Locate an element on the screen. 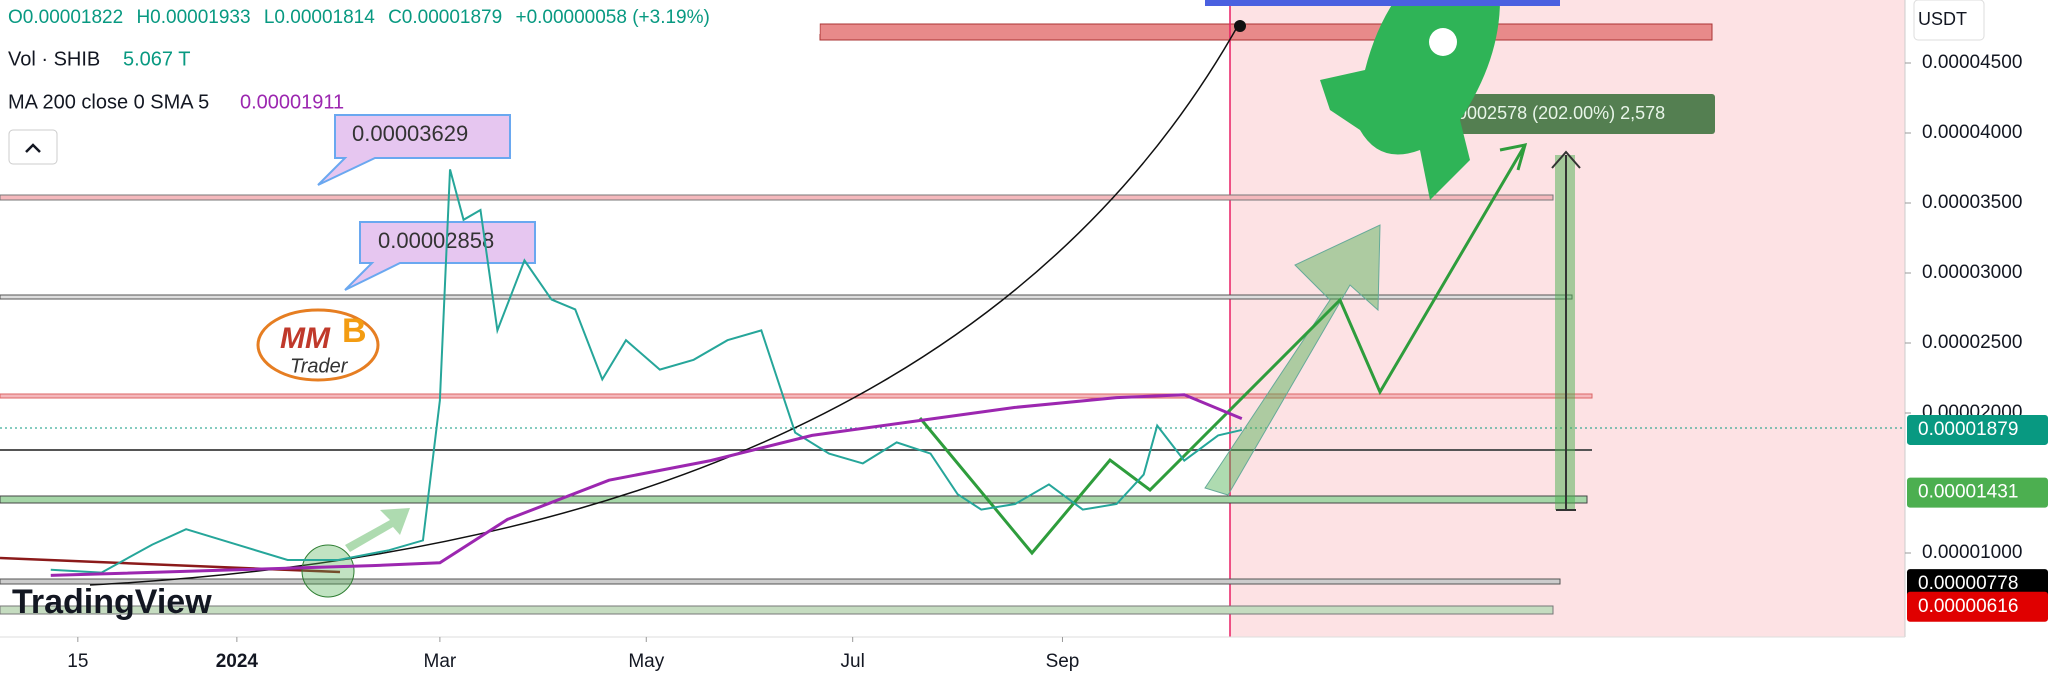 The width and height of the screenshot is (2048, 689). collapse-button is located at coordinates (33, 147).